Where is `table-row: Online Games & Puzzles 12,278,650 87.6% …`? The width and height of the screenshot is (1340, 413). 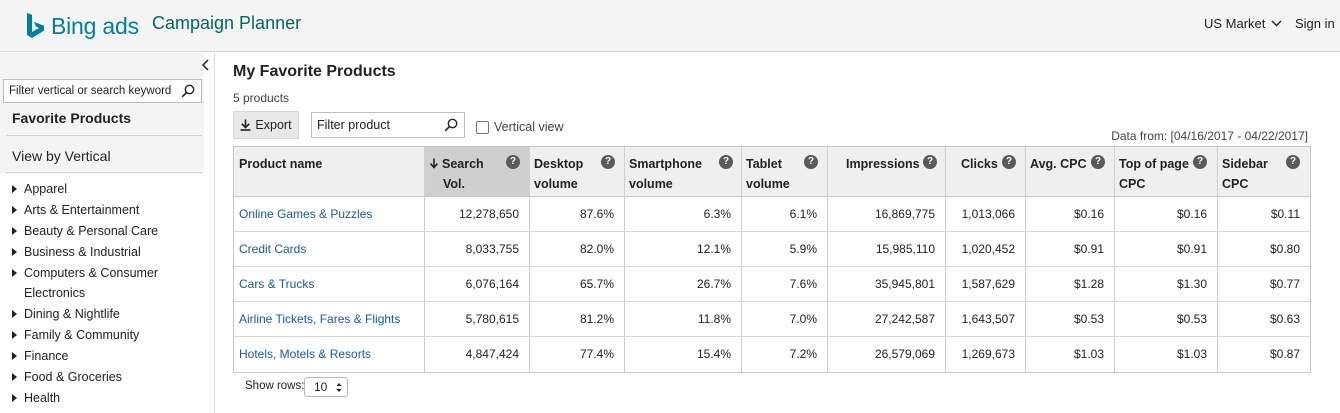 table-row: Online Games & Puzzles 12,278,650 87.6% … is located at coordinates (772, 214).